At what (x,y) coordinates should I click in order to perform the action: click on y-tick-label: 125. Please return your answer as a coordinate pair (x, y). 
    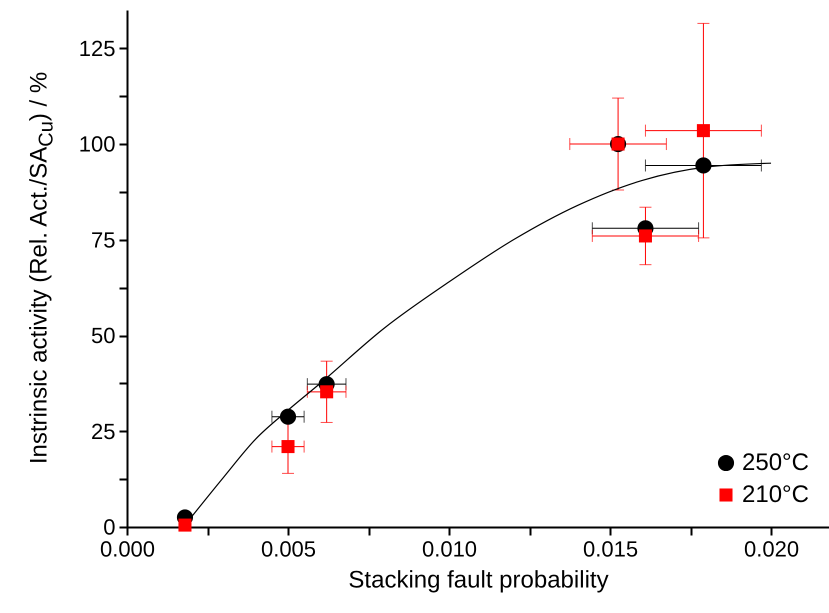
    Looking at the image, I should click on (97, 48).